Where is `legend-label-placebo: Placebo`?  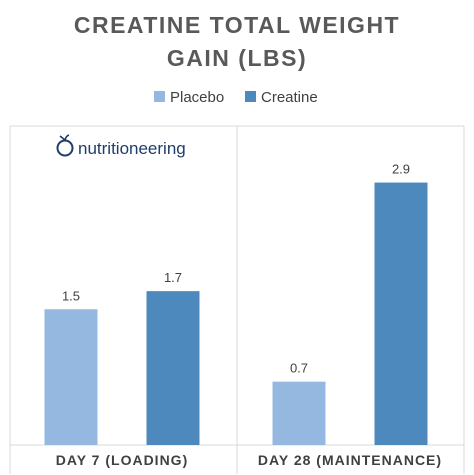
legend-label-placebo: Placebo is located at coordinates (197, 97).